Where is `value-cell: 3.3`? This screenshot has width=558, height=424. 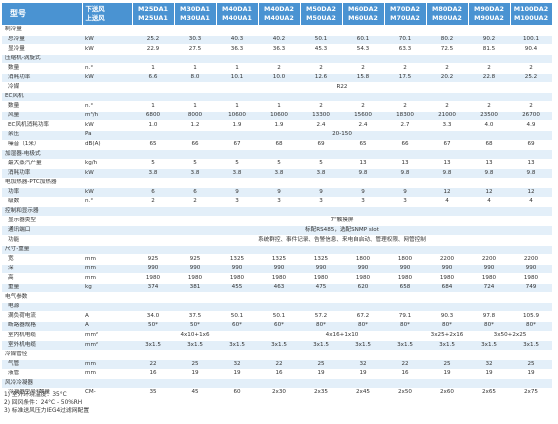
value-cell: 3.3 is located at coordinates (447, 125).